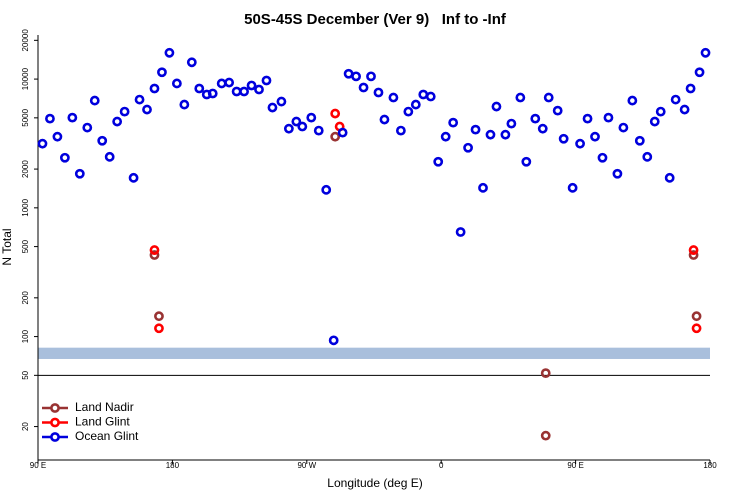  What do you see at coordinates (25, 374) in the screenshot?
I see `y-tick-label: 50` at bounding box center [25, 374].